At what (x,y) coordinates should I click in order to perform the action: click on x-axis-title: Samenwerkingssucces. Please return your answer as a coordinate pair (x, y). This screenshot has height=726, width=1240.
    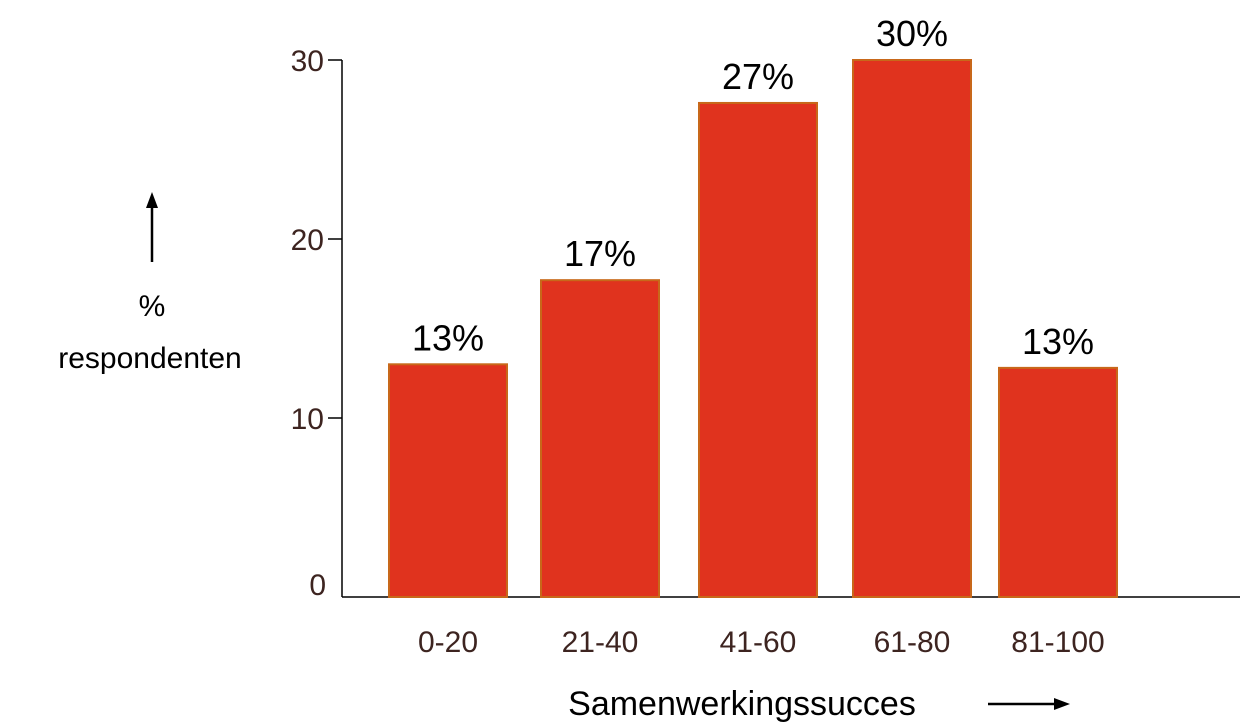
    Looking at the image, I should click on (742, 704).